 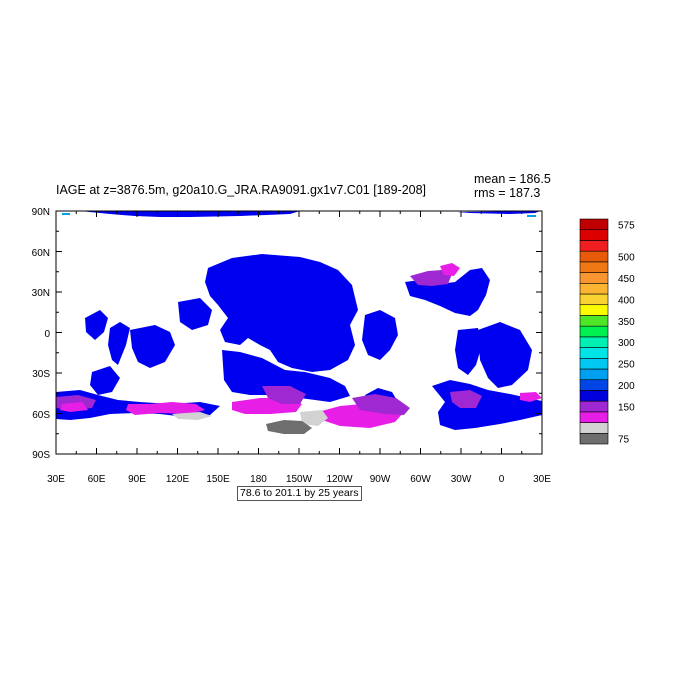 What do you see at coordinates (97, 479) in the screenshot?
I see `lon-tick-label: 60E` at bounding box center [97, 479].